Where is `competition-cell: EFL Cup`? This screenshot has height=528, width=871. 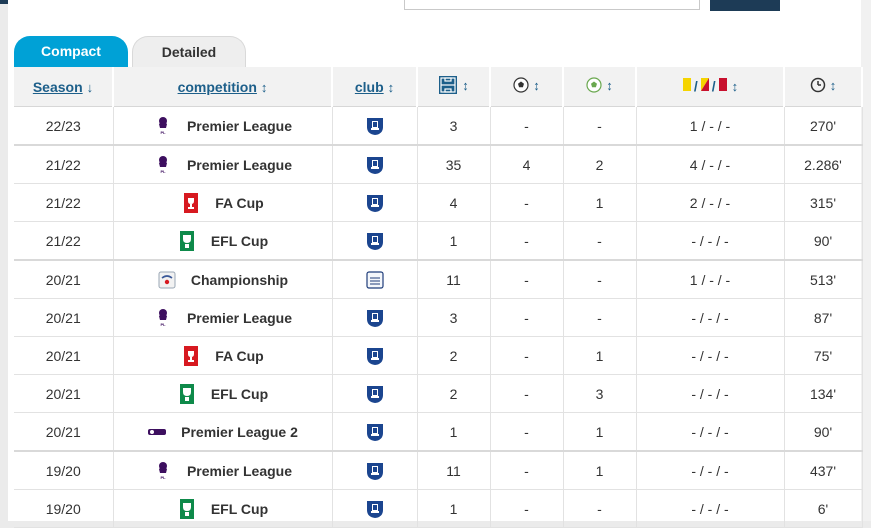
competition-cell: EFL Cup is located at coordinates (223, 508).